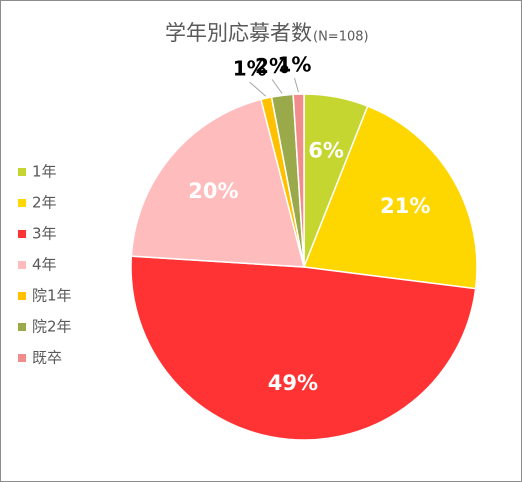 The height and width of the screenshot is (482, 522). What do you see at coordinates (44, 265) in the screenshot?
I see `legend-label: 4年` at bounding box center [44, 265].